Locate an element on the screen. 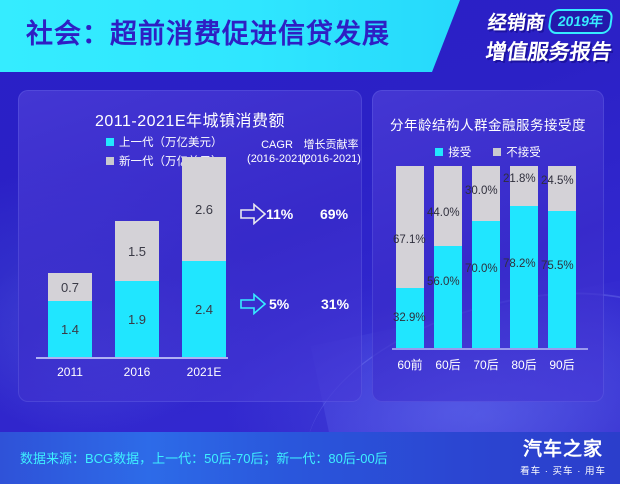  bar-2016-segment-old: 1.9 is located at coordinates (137, 319).